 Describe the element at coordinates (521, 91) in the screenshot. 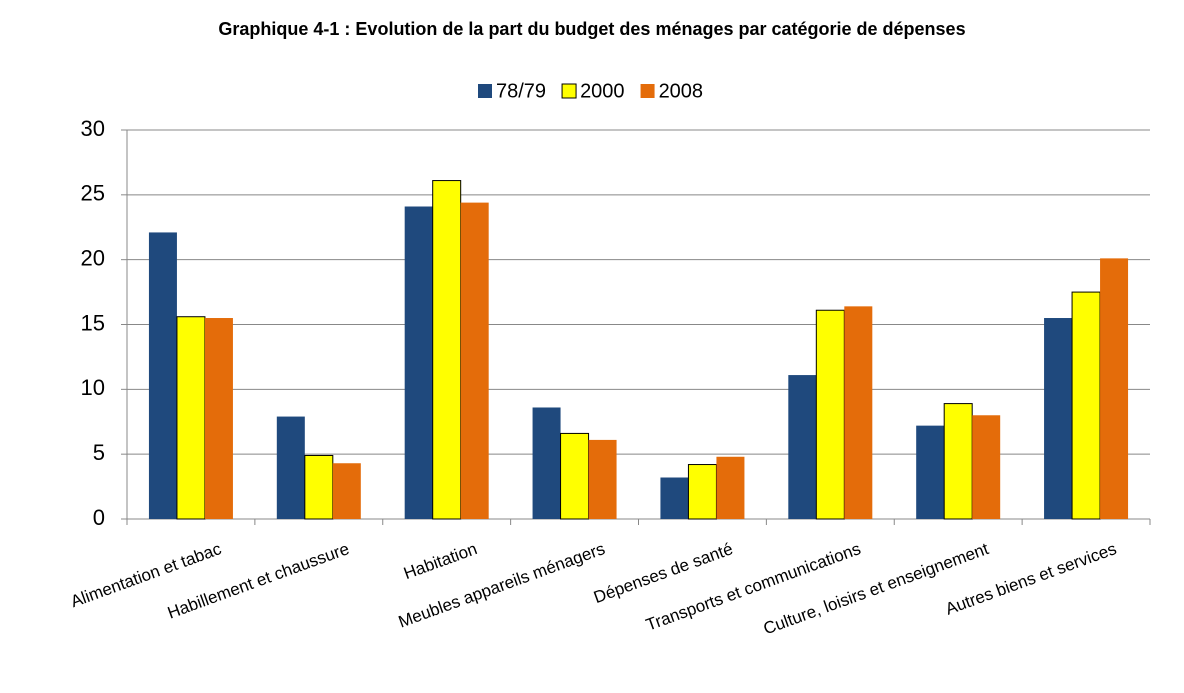

I see `legend-label: 78/79` at that location.